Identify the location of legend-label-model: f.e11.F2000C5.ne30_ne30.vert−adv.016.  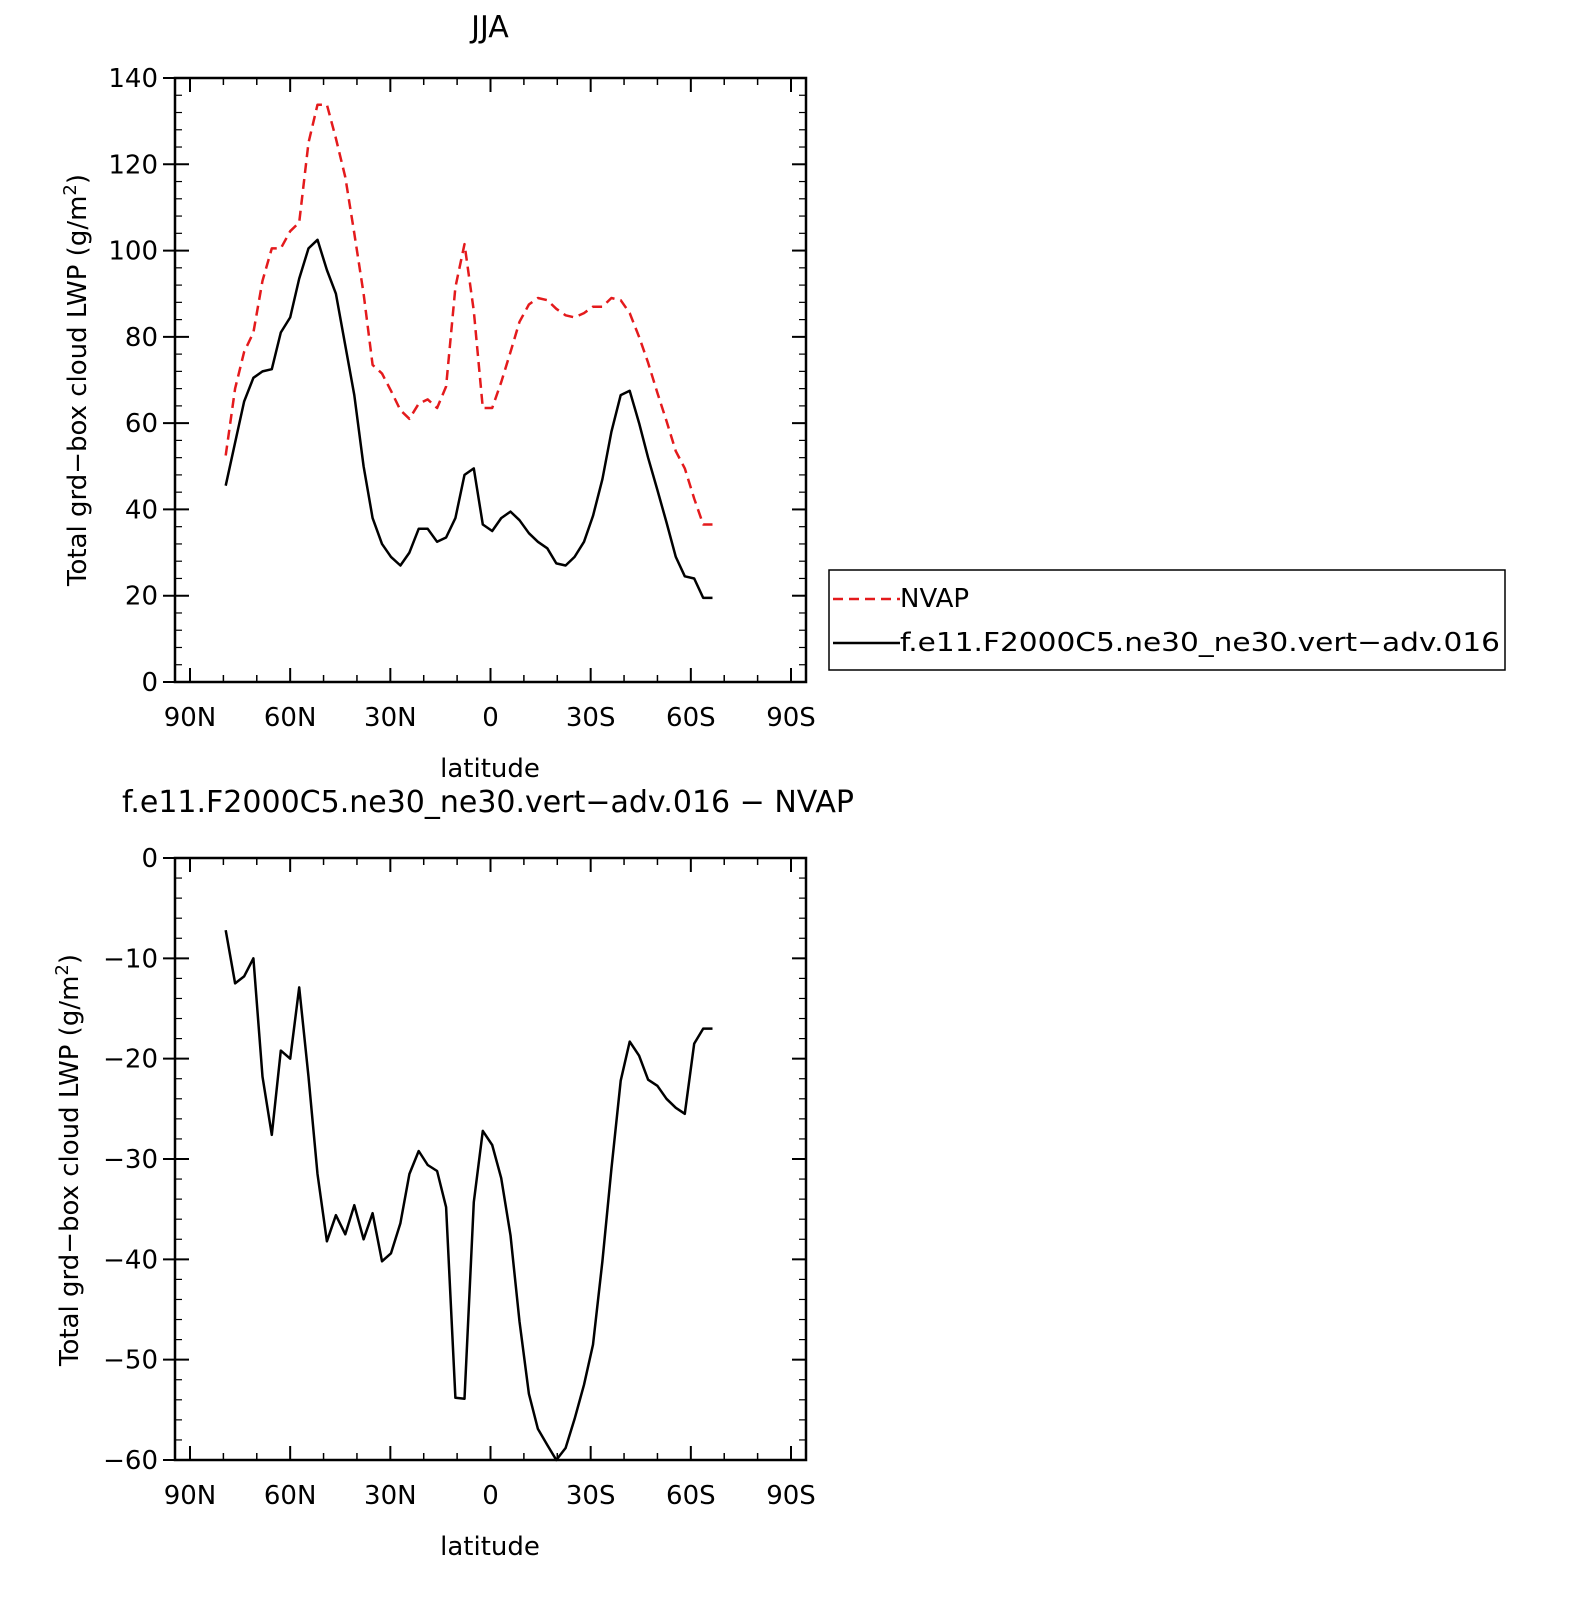
(1200, 643).